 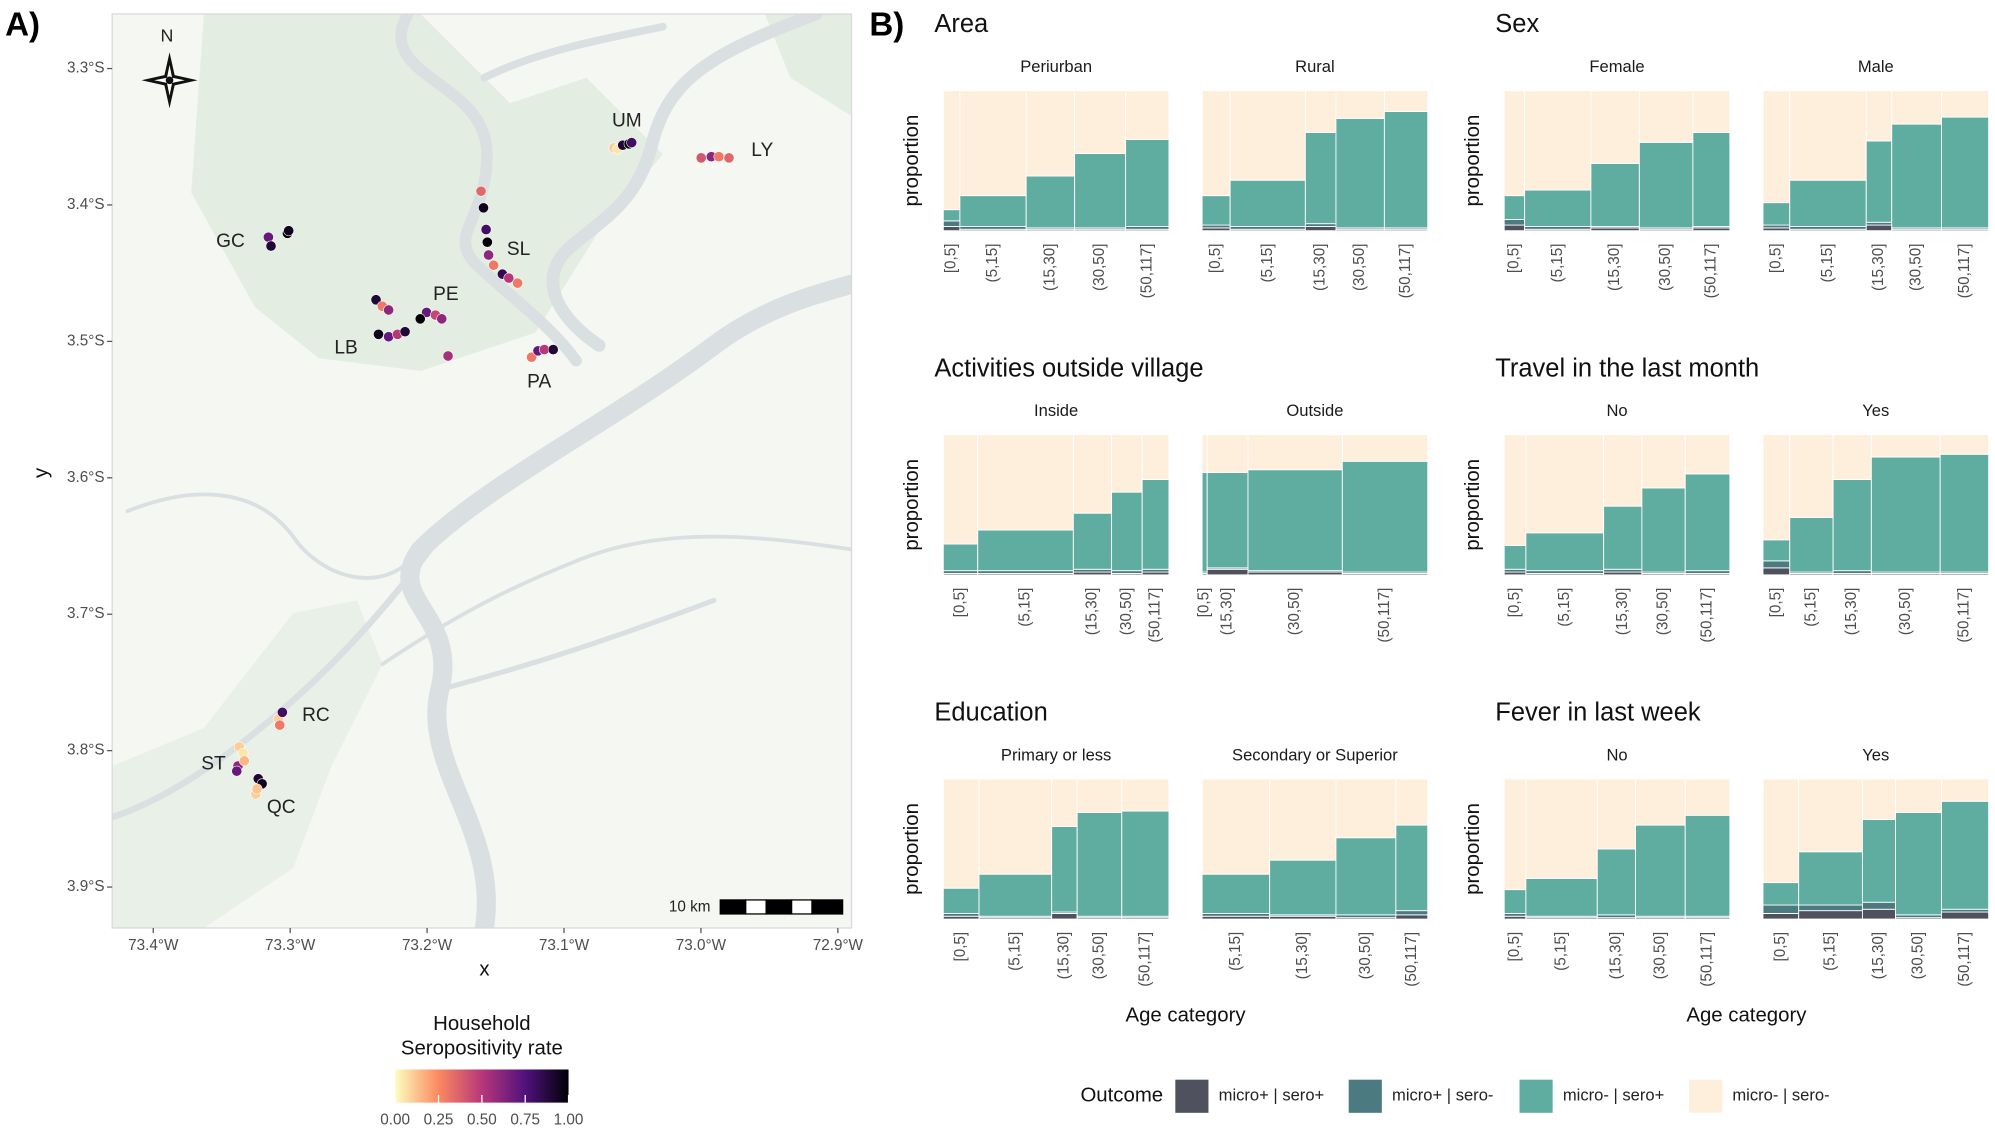 What do you see at coordinates (1876, 66) in the screenshot?
I see `facet-label: Male` at bounding box center [1876, 66].